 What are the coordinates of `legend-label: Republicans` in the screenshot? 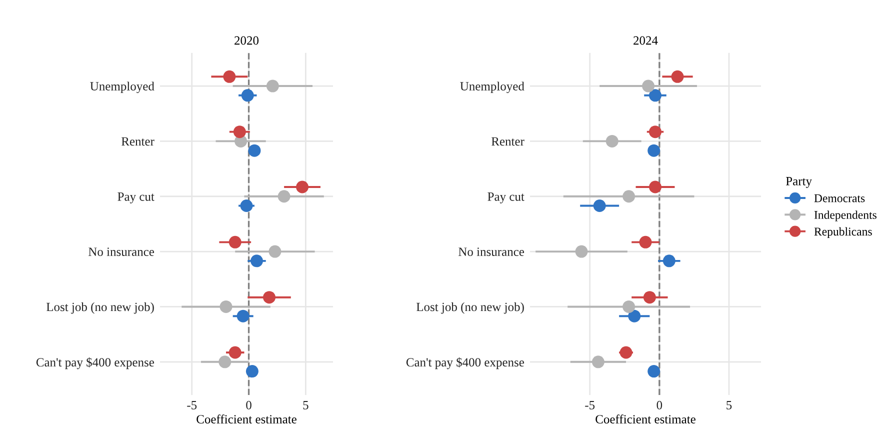 It's located at (843, 232).